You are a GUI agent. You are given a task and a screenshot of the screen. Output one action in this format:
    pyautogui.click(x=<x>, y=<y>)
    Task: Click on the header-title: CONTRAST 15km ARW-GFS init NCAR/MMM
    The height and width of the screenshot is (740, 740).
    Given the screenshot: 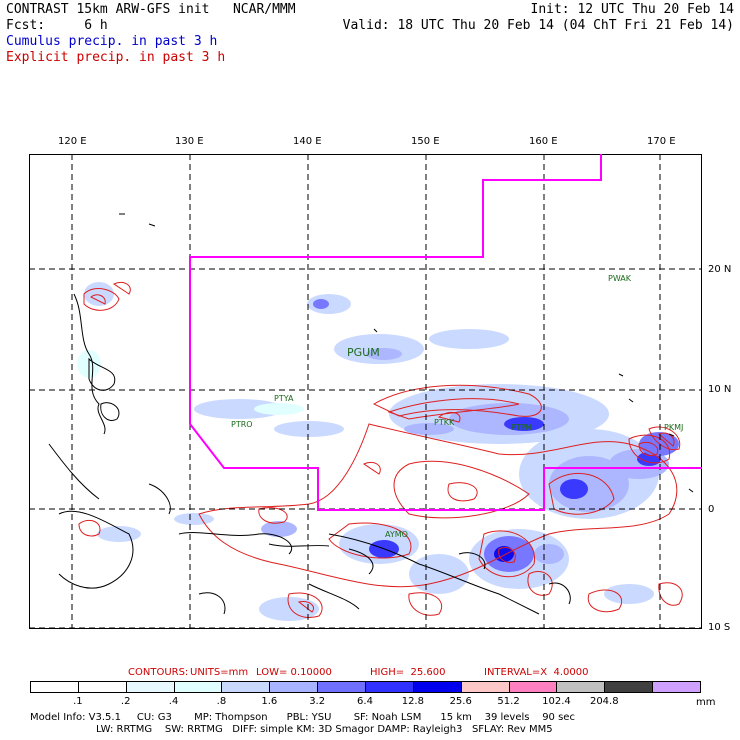 What is the action you would take?
    pyautogui.click(x=151, y=9)
    